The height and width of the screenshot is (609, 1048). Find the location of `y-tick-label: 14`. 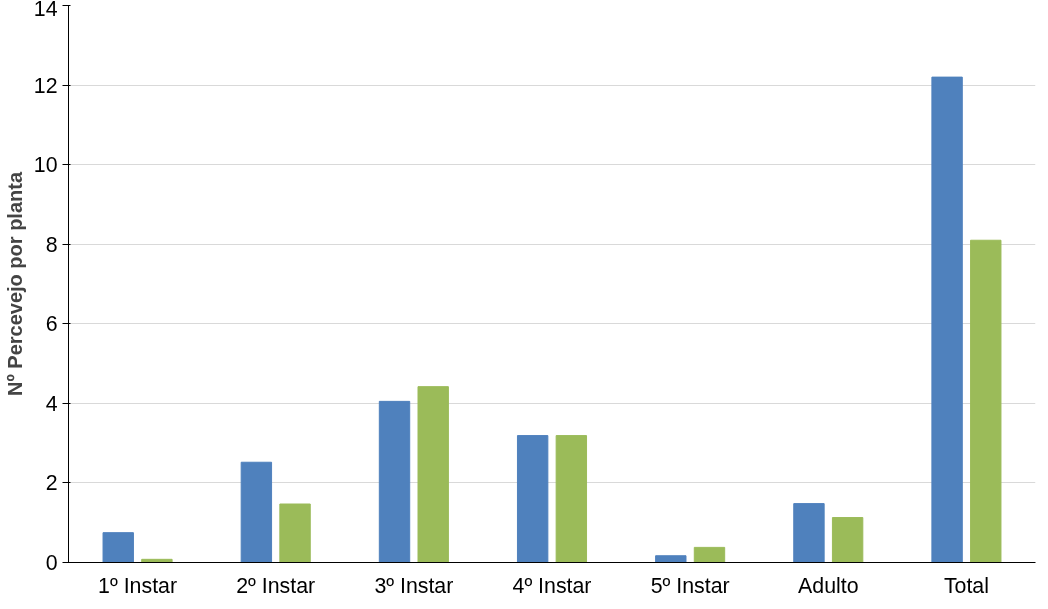

y-tick-label: 14 is located at coordinates (45, 10).